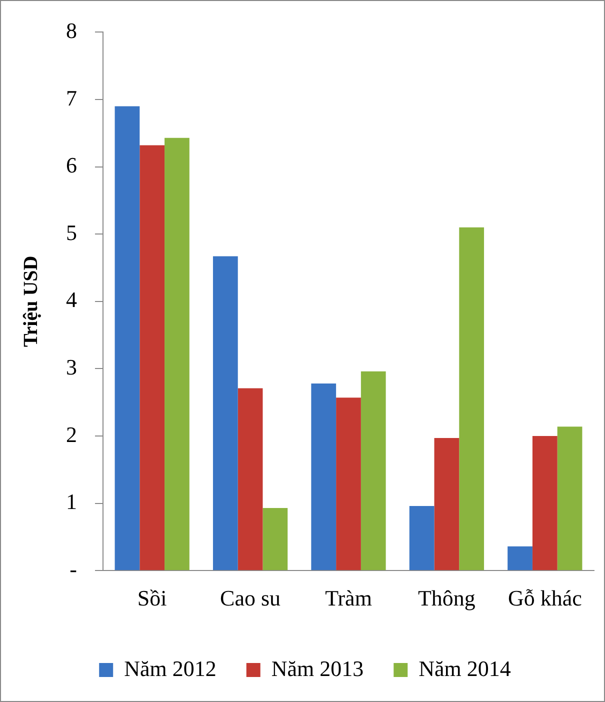  I want to click on y-tick-label: 4, so click(71, 299).